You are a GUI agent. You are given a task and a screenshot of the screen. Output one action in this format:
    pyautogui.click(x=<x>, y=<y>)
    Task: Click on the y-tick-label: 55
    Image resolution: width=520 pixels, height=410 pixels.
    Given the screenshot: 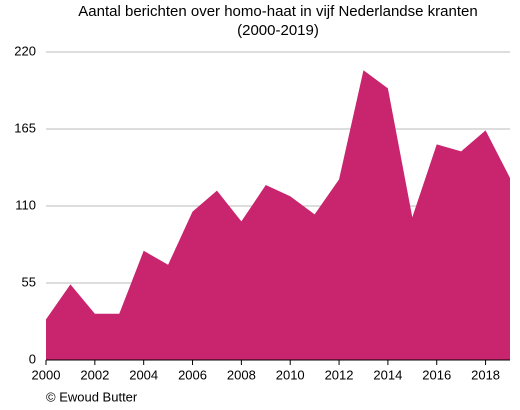 What is the action you would take?
    pyautogui.click(x=29, y=281)
    